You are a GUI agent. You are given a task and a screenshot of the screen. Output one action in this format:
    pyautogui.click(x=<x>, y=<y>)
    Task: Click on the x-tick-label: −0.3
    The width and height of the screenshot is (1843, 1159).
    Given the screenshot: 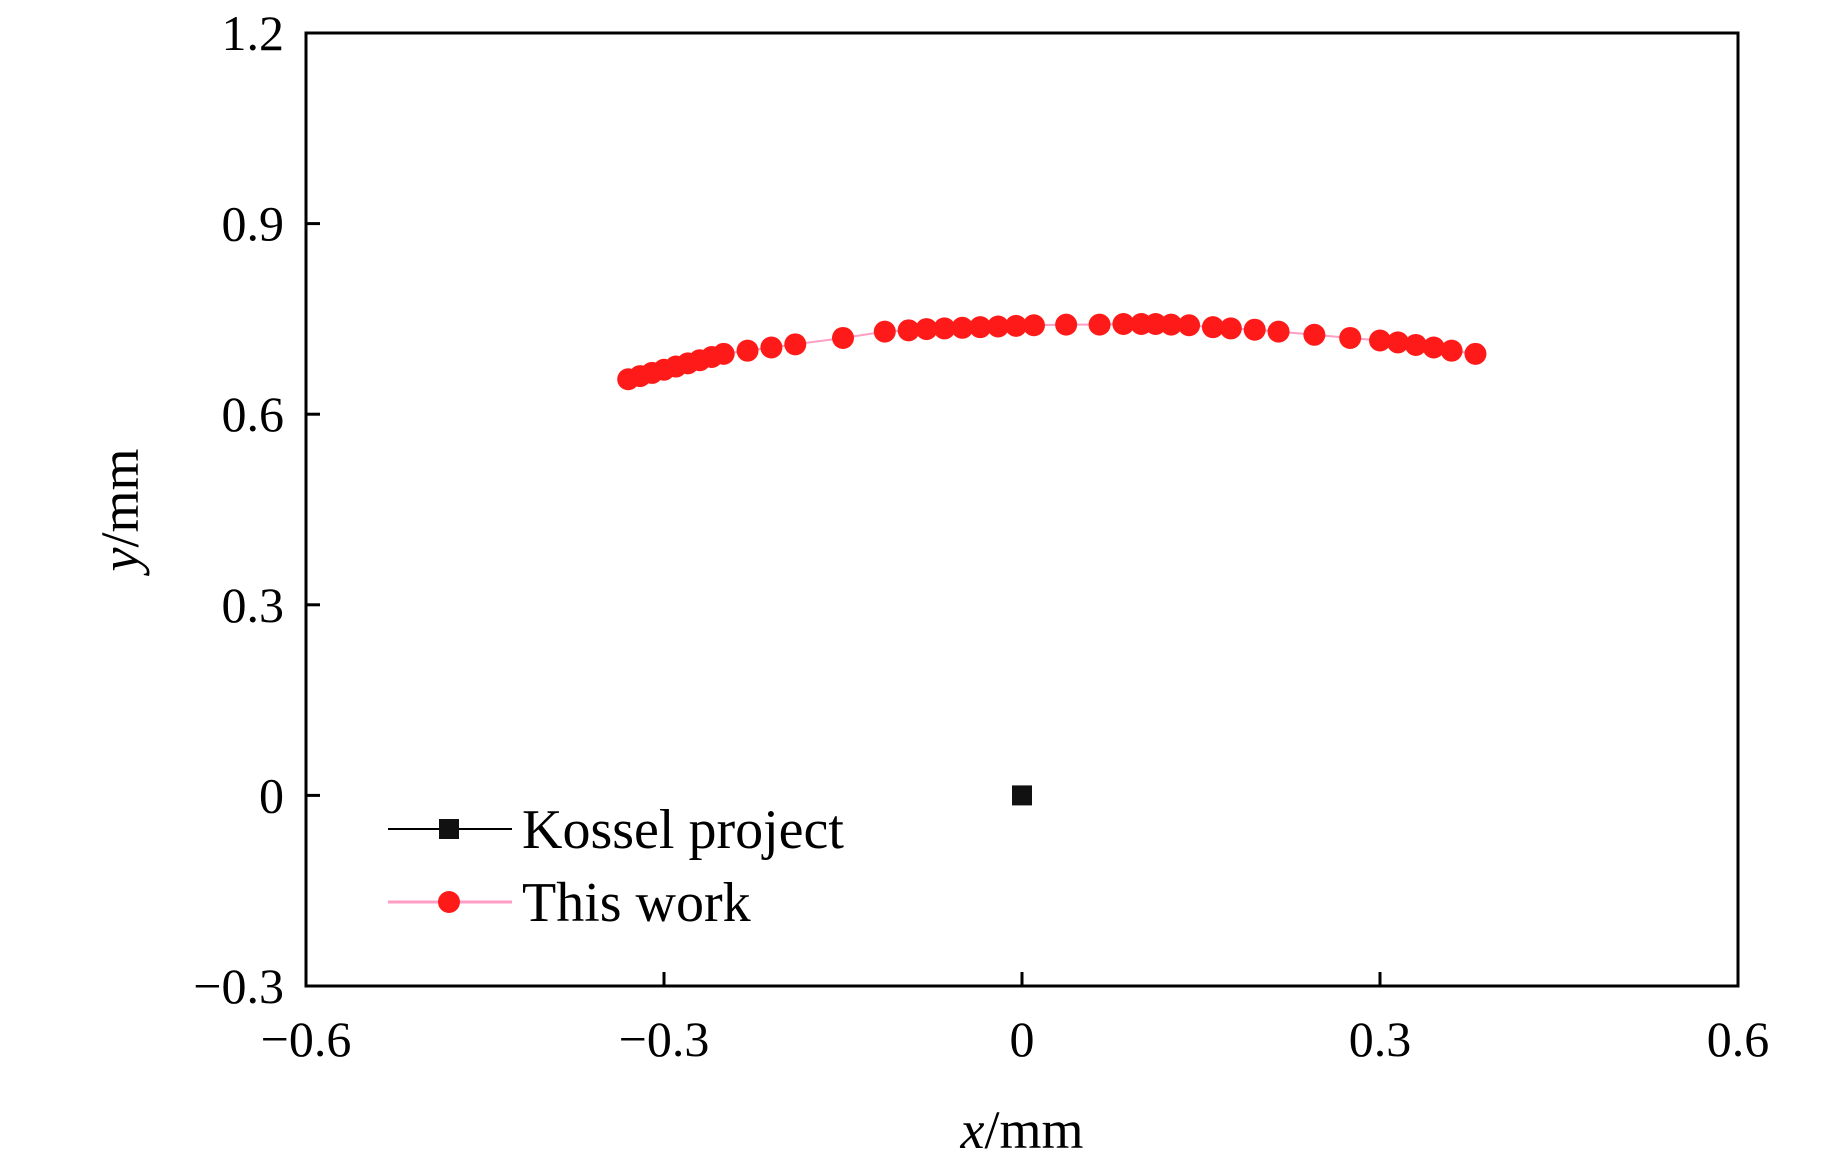 What is the action you would take?
    pyautogui.click(x=664, y=1039)
    